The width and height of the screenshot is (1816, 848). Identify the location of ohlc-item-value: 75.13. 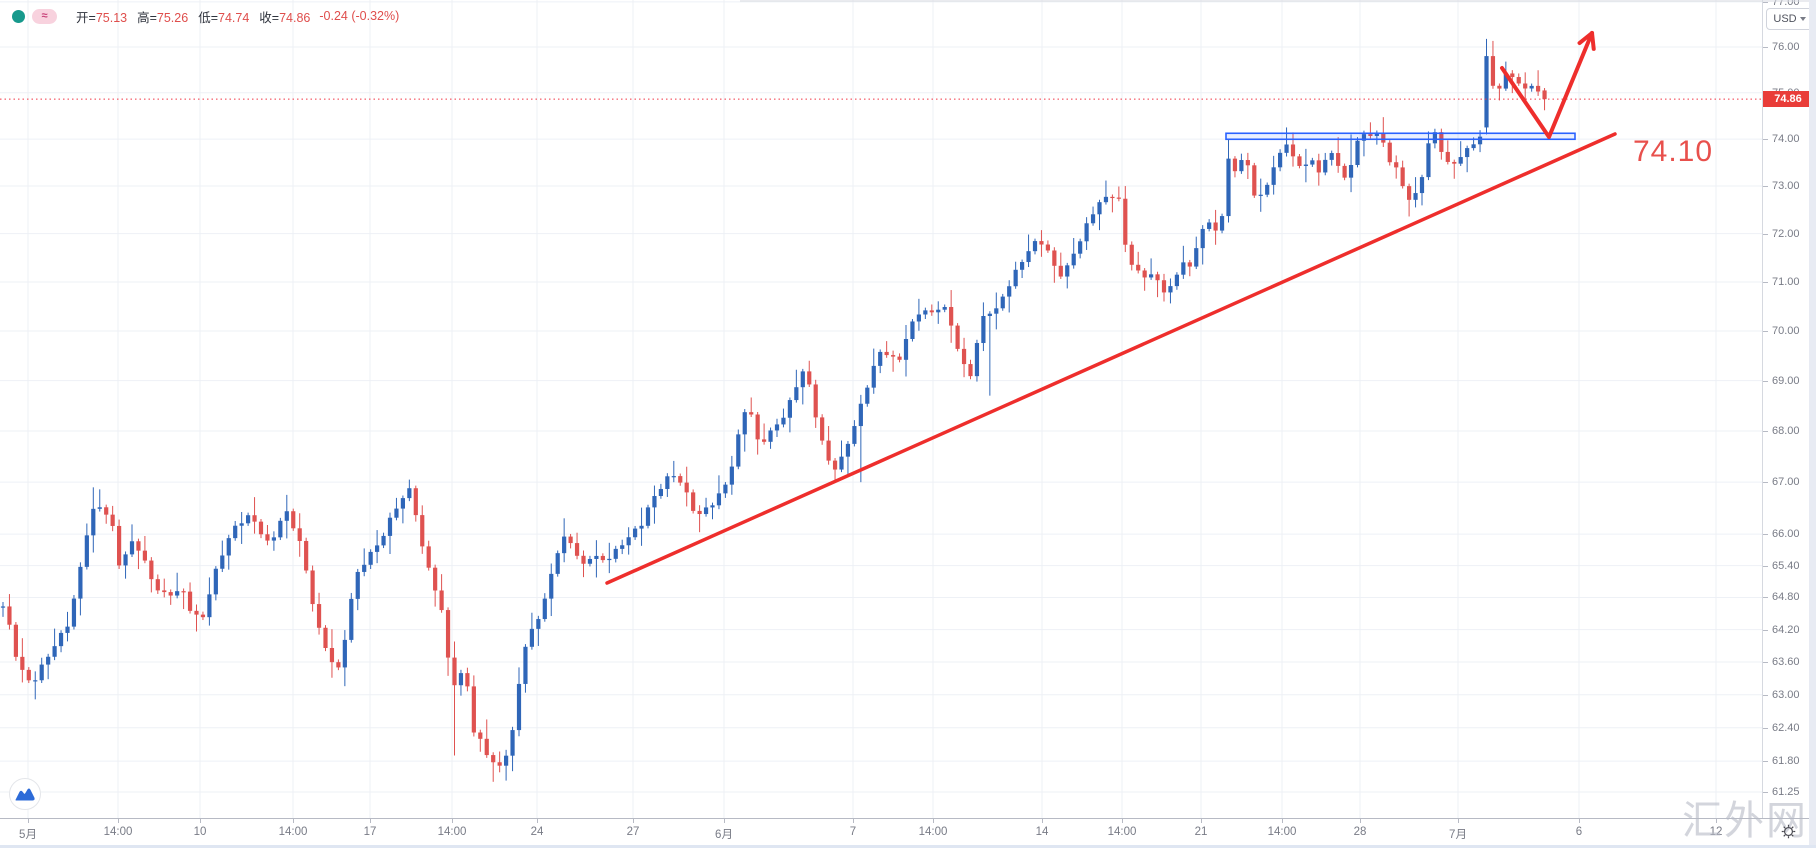
(111, 17).